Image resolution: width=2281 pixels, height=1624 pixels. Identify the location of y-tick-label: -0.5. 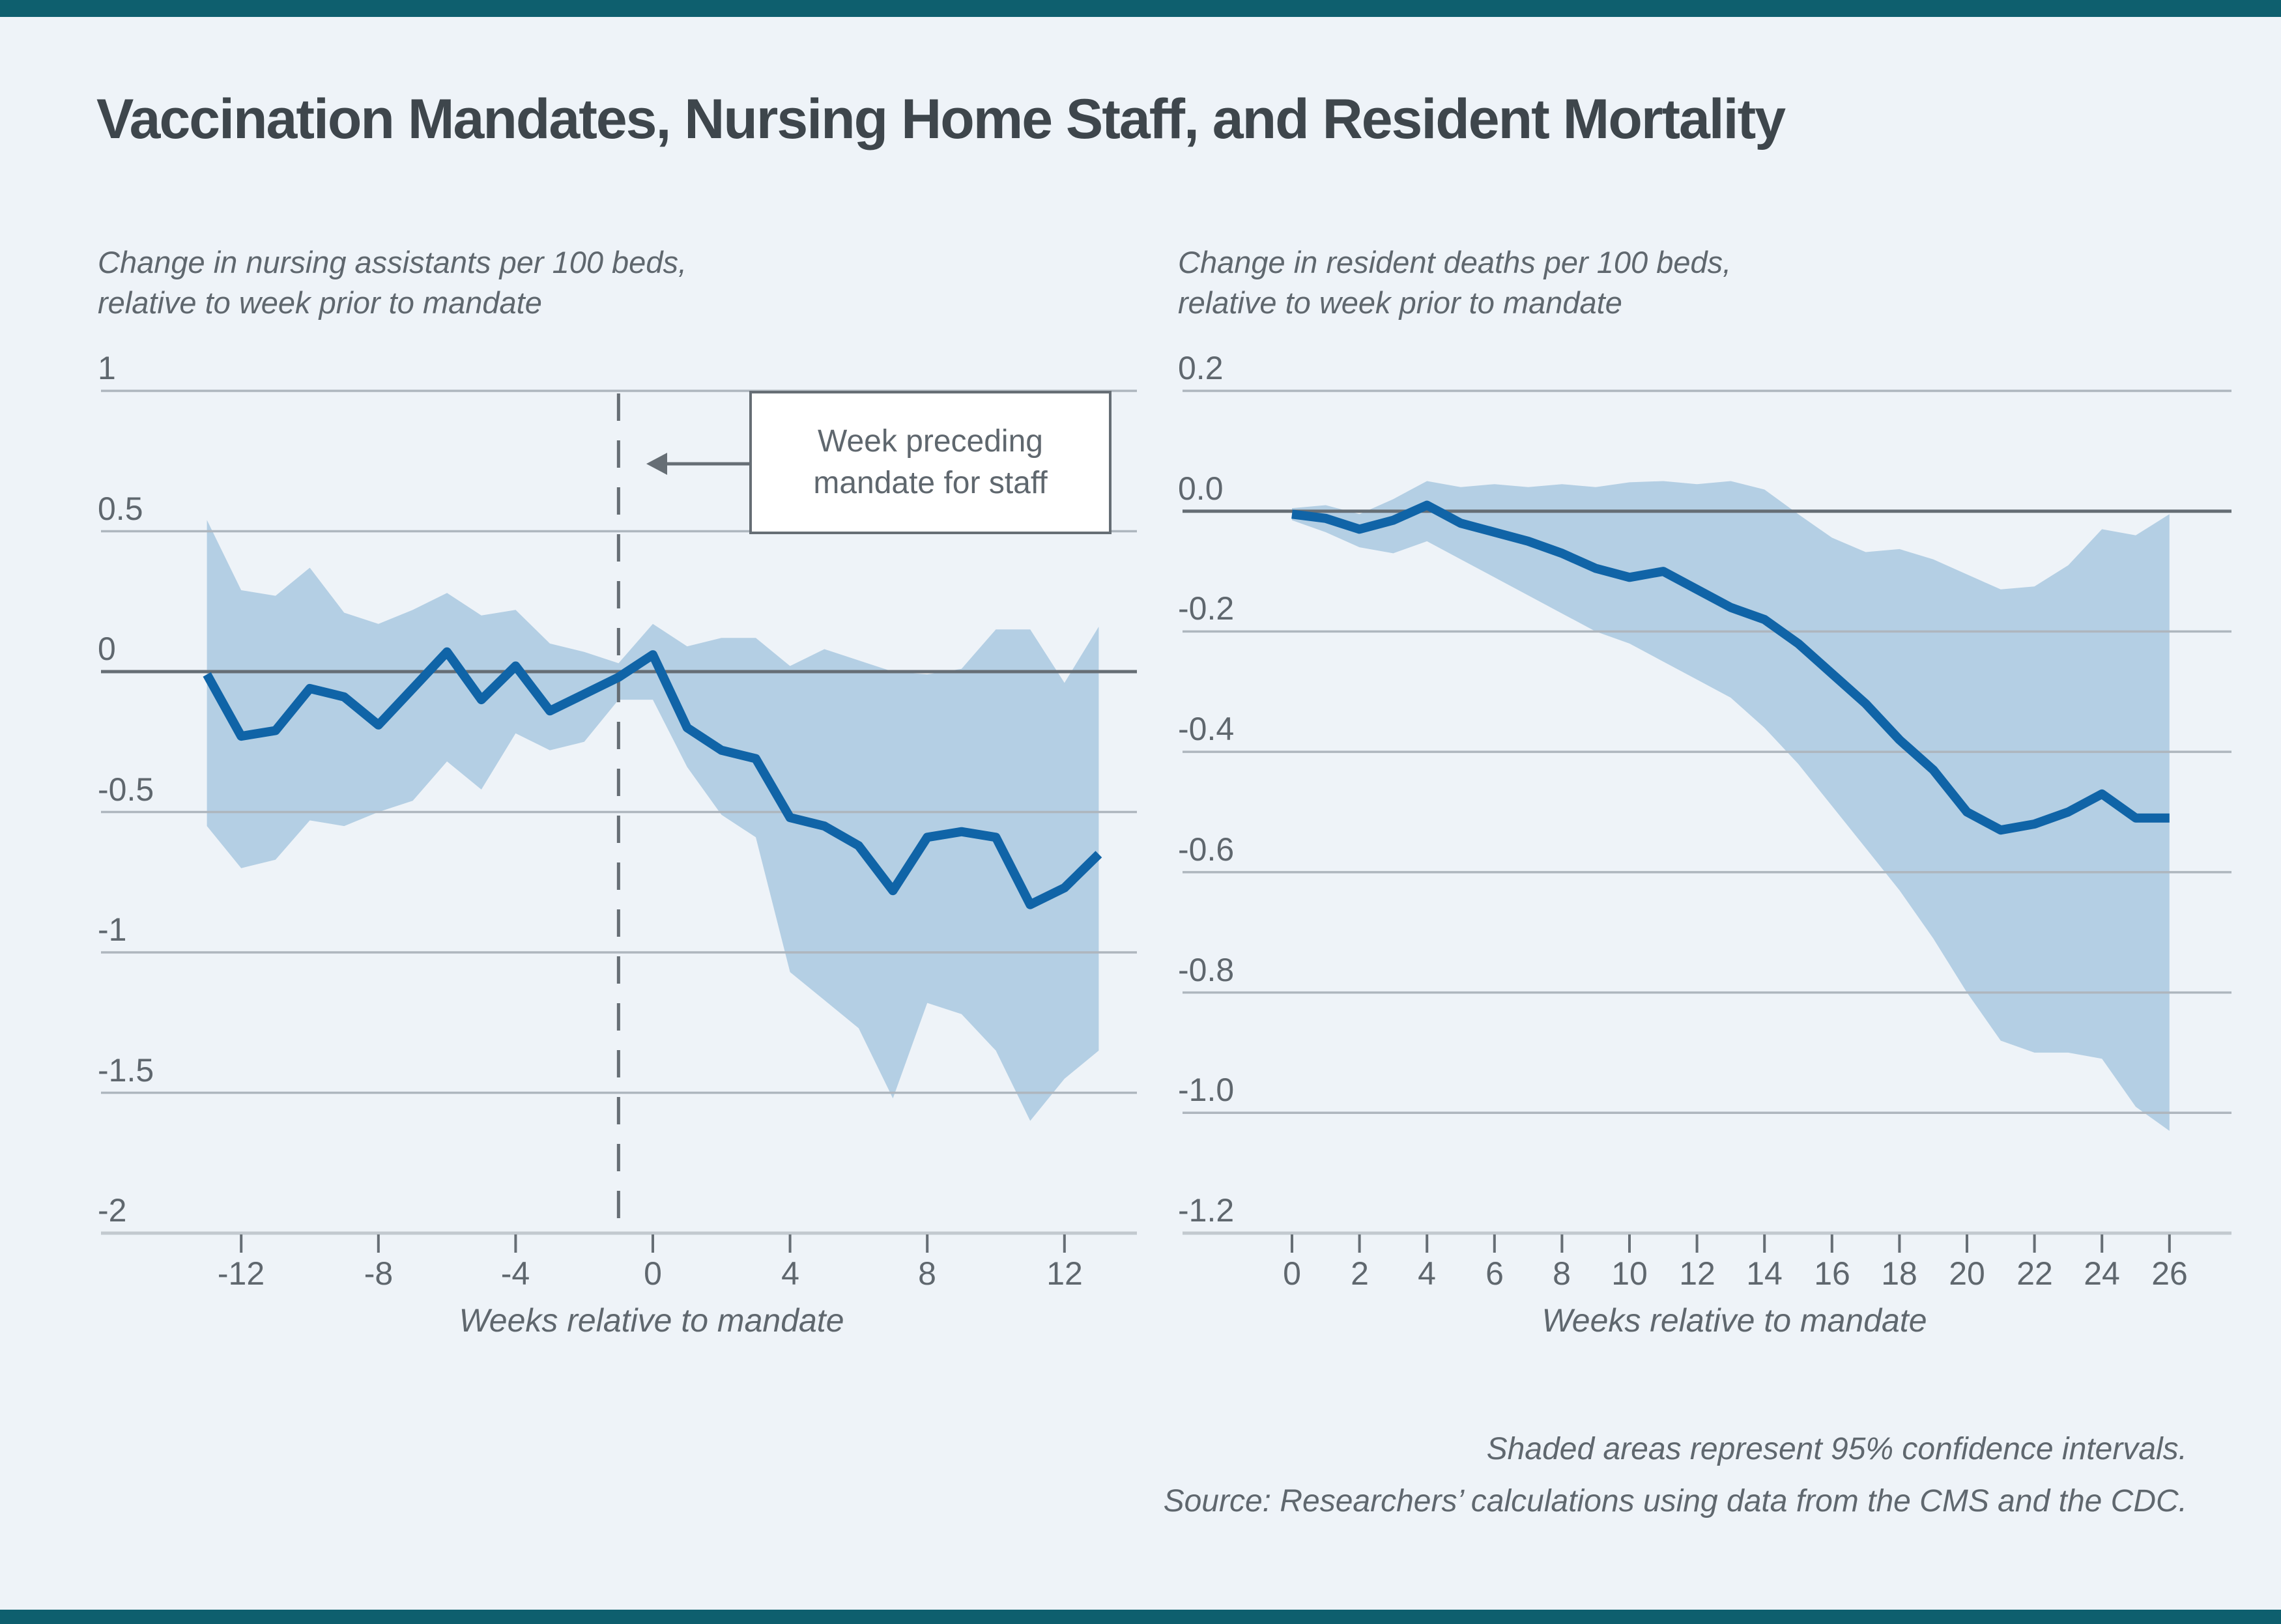
(126, 790).